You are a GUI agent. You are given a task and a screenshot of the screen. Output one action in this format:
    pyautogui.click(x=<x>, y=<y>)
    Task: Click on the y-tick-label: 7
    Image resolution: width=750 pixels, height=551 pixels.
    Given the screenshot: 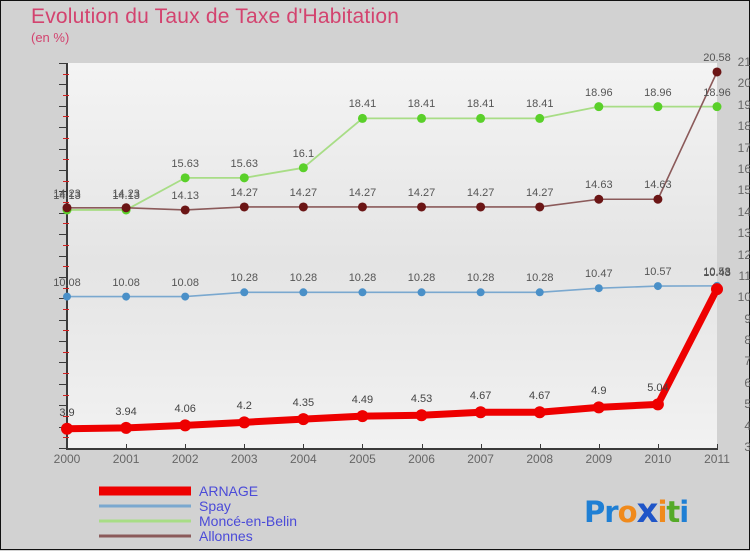 What is the action you would take?
    pyautogui.click(x=747, y=361)
    